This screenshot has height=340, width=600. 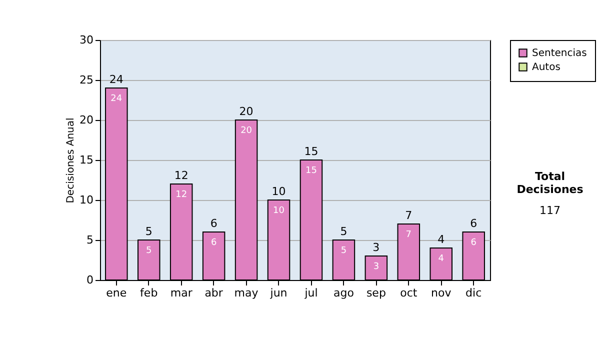 What do you see at coordinates (246, 293) in the screenshot?
I see `x-tick-label: may` at bounding box center [246, 293].